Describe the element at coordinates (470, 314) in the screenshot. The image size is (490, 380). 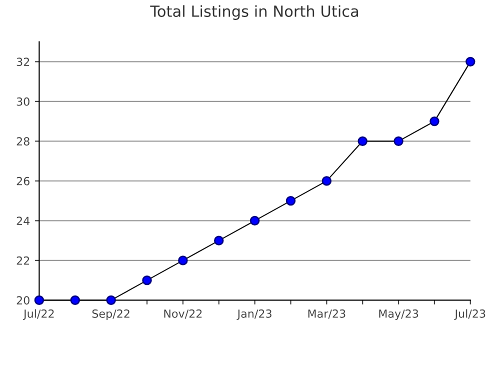
I see `x-tick-label: Jul/23` at that location.